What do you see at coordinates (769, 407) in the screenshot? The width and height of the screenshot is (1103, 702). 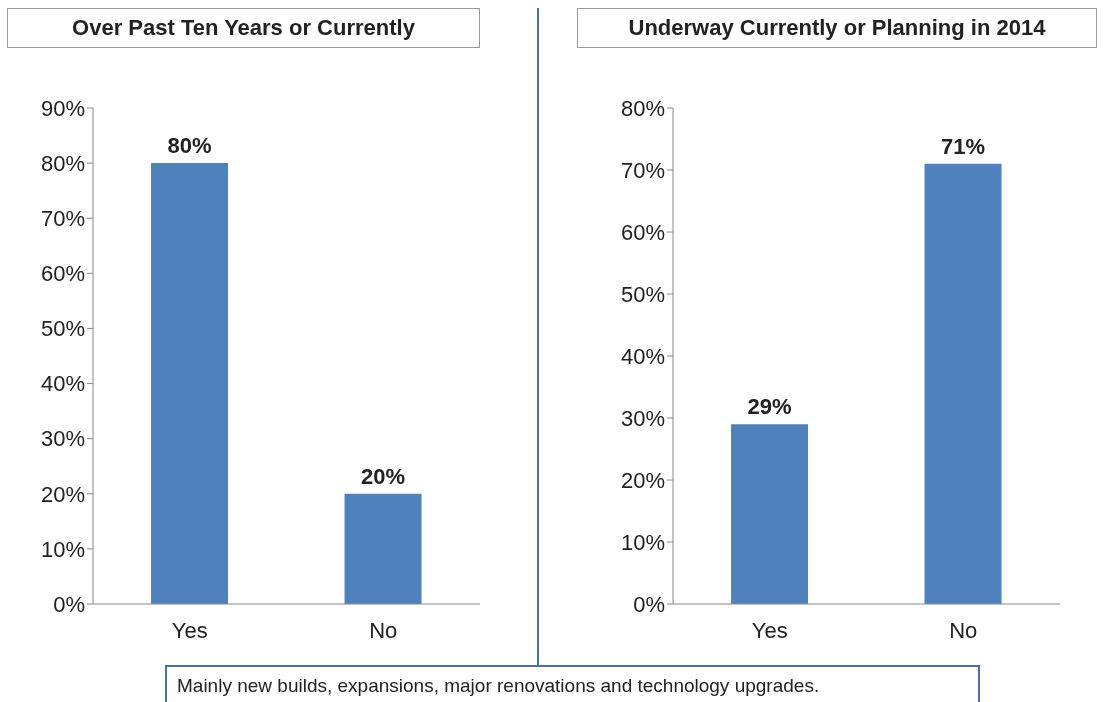 I see `data-label: 29%` at bounding box center [769, 407].